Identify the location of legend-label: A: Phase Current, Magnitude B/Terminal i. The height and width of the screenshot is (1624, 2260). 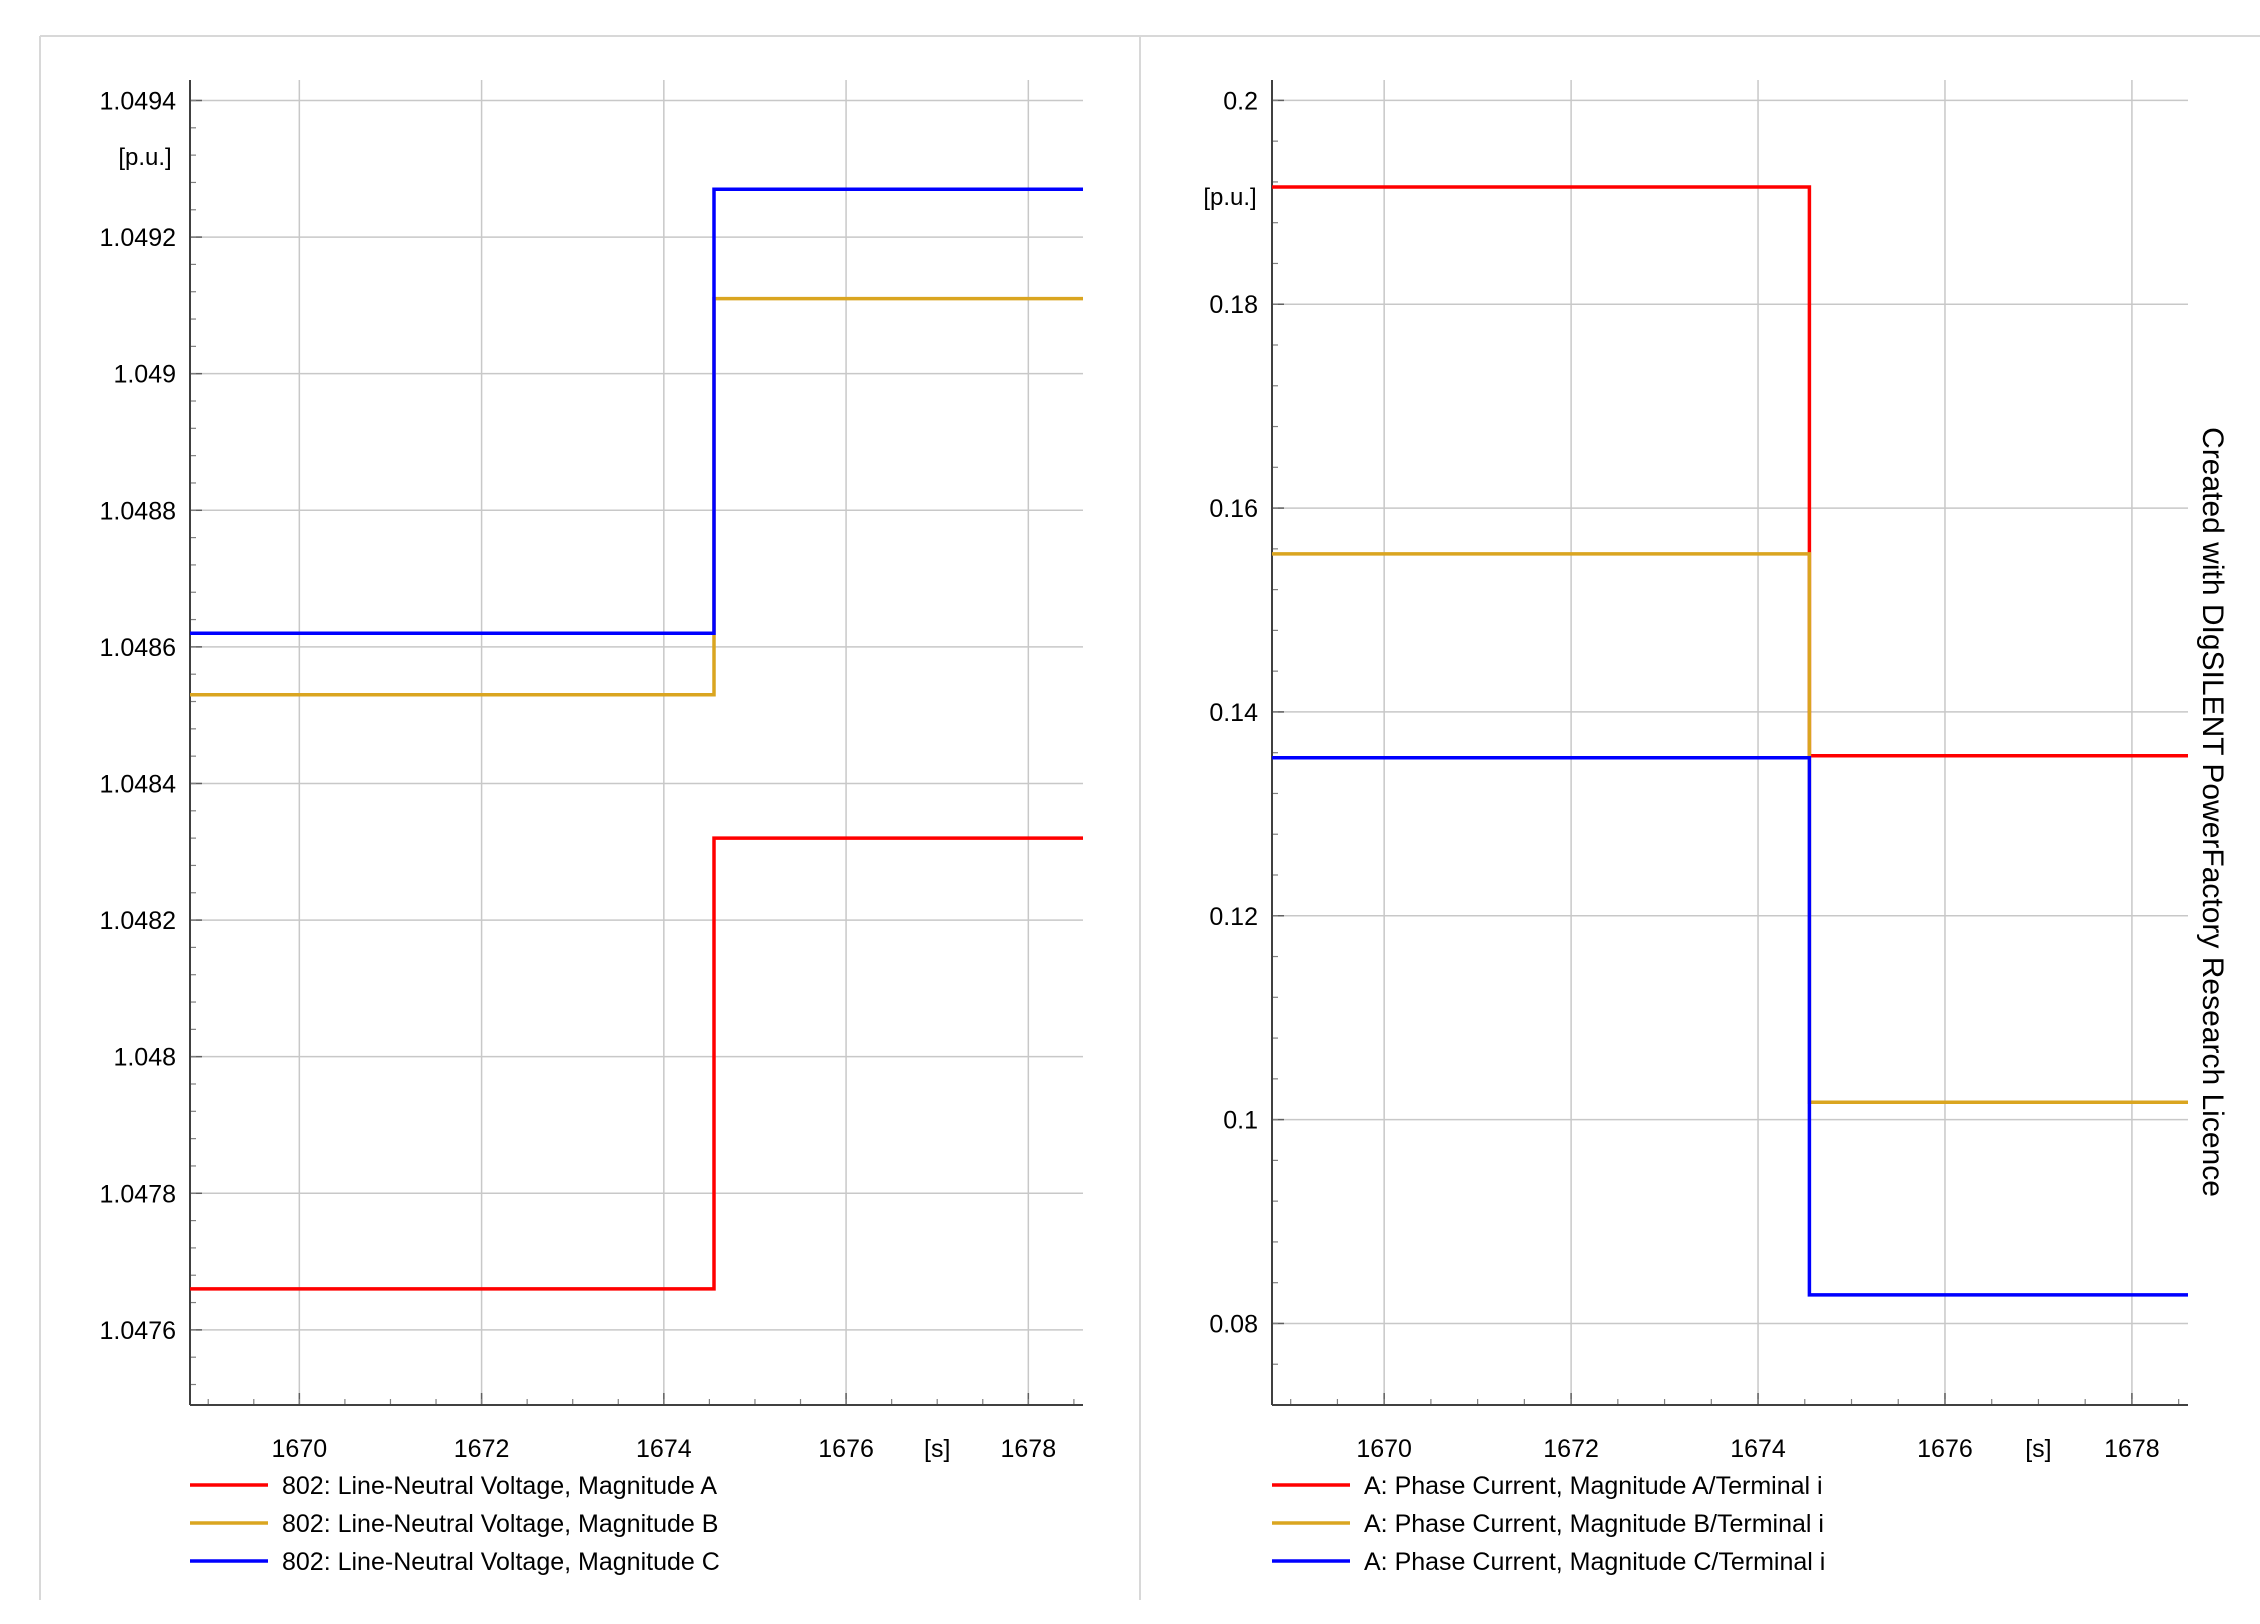
(1594, 1524).